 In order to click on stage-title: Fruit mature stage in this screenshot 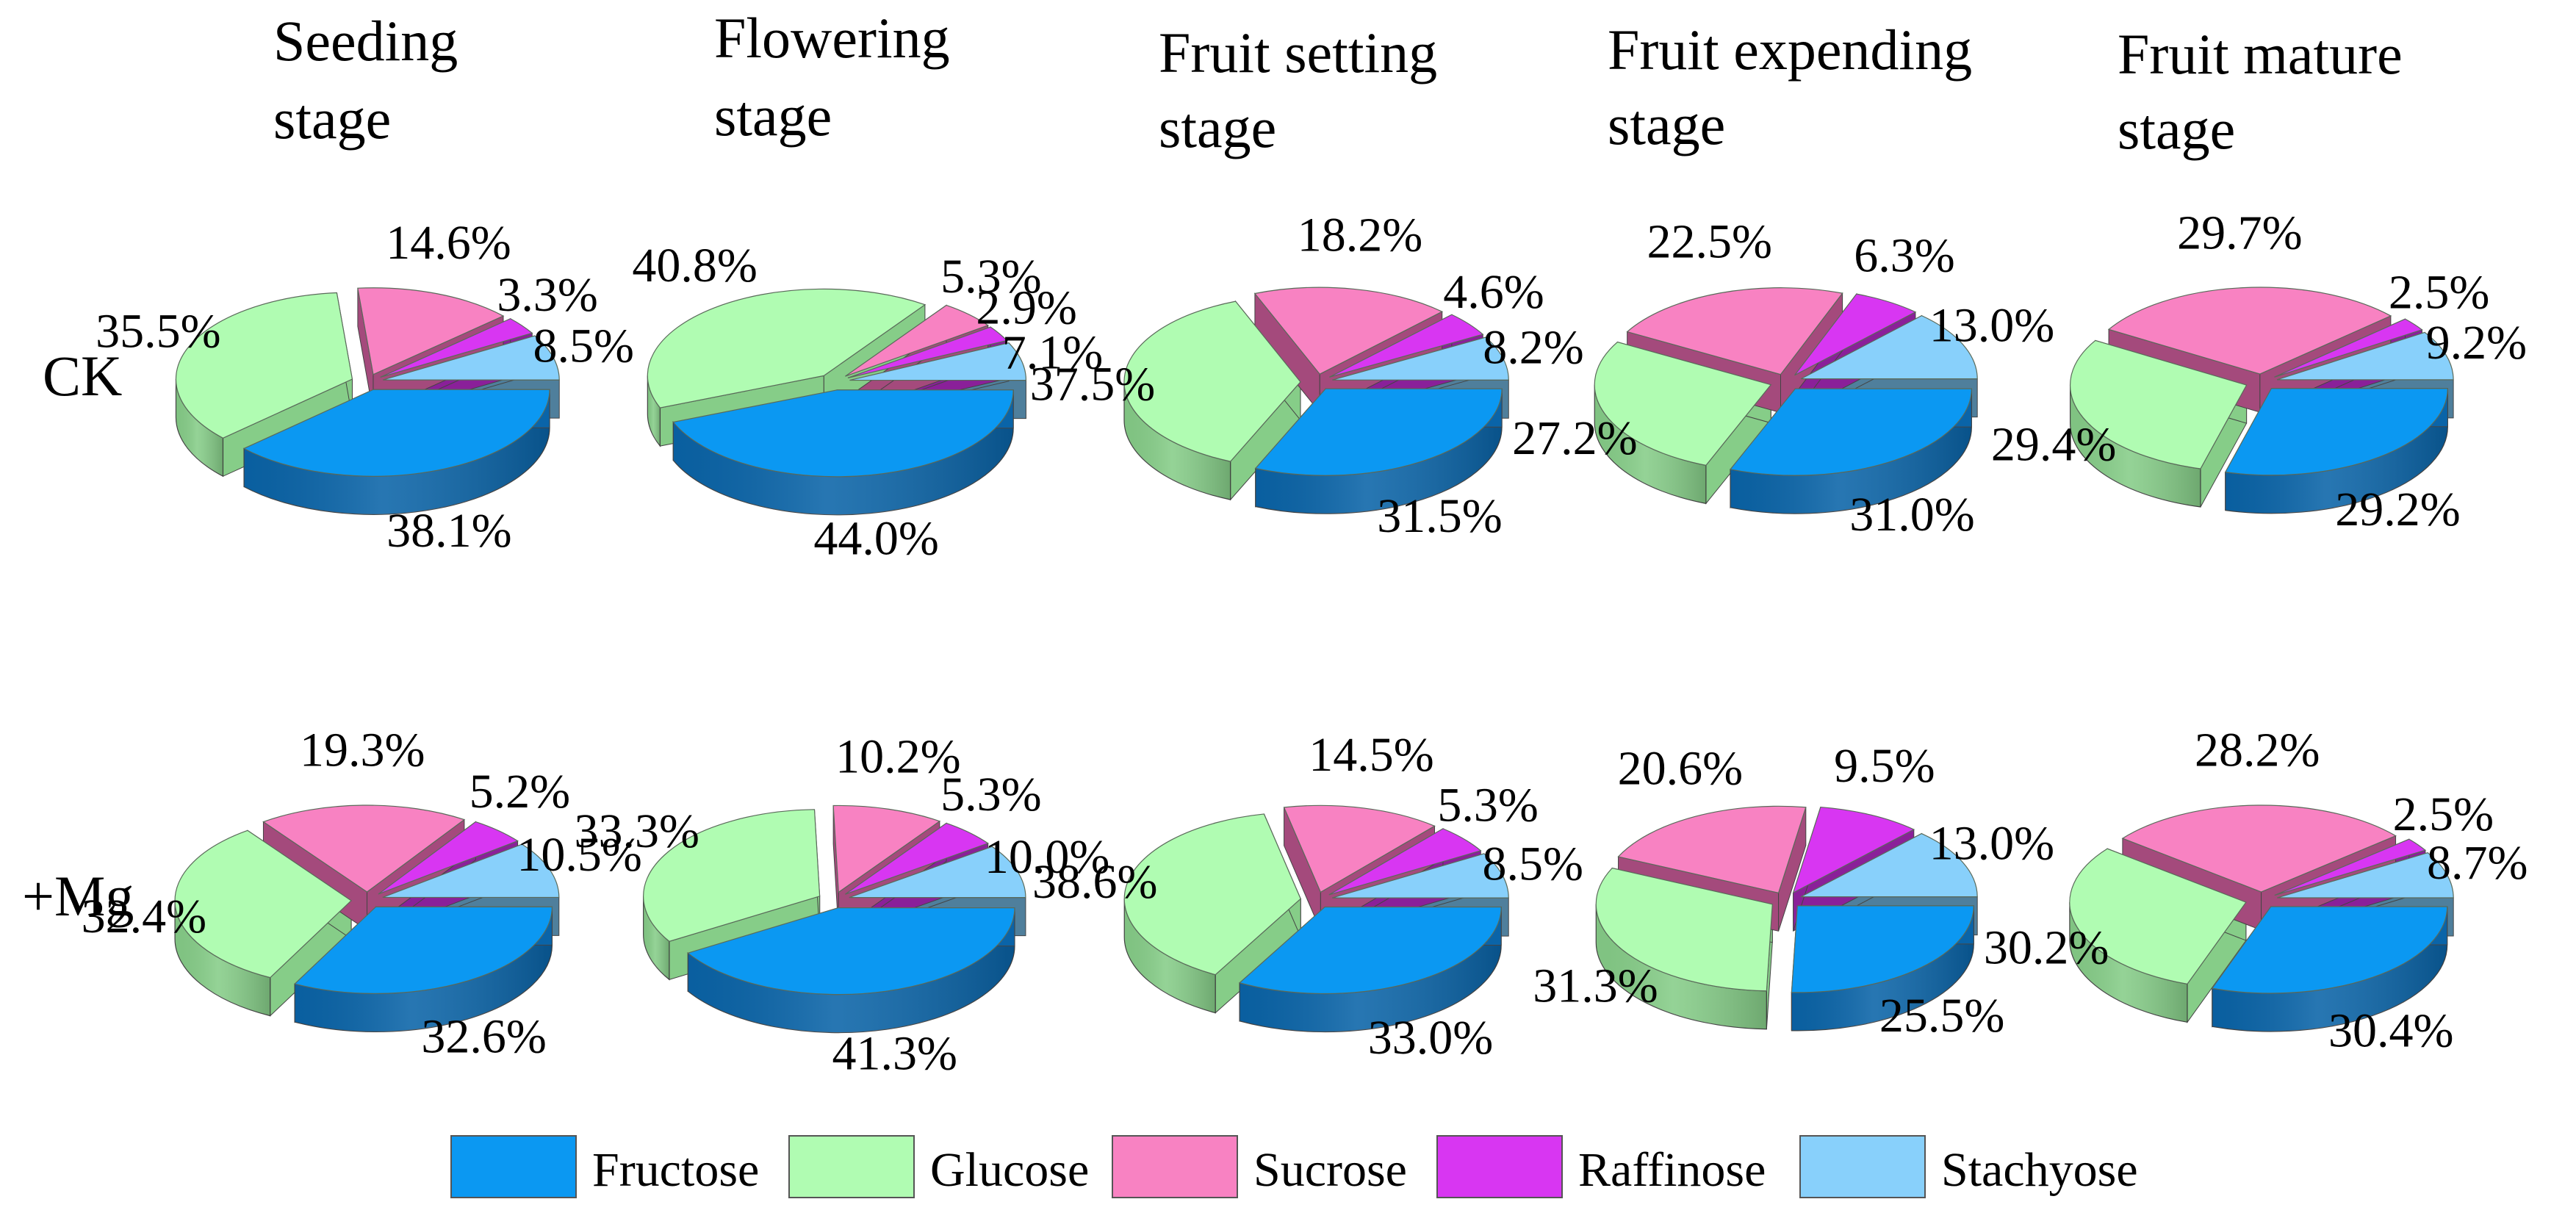, I will do `click(2260, 92)`.